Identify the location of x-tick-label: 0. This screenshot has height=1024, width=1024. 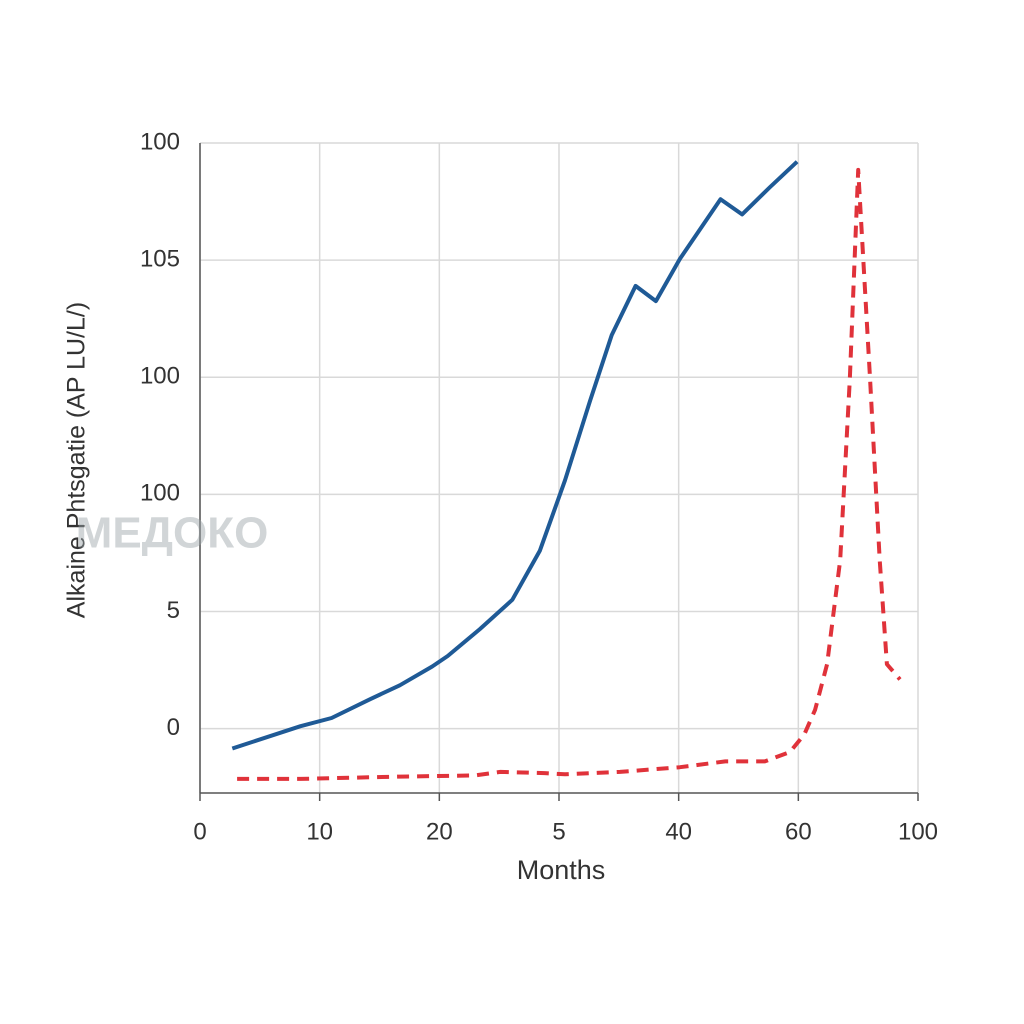
(199, 831).